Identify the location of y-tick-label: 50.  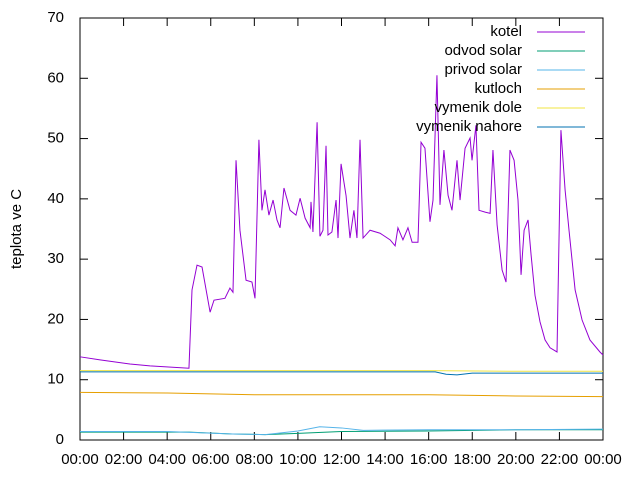
(55, 138).